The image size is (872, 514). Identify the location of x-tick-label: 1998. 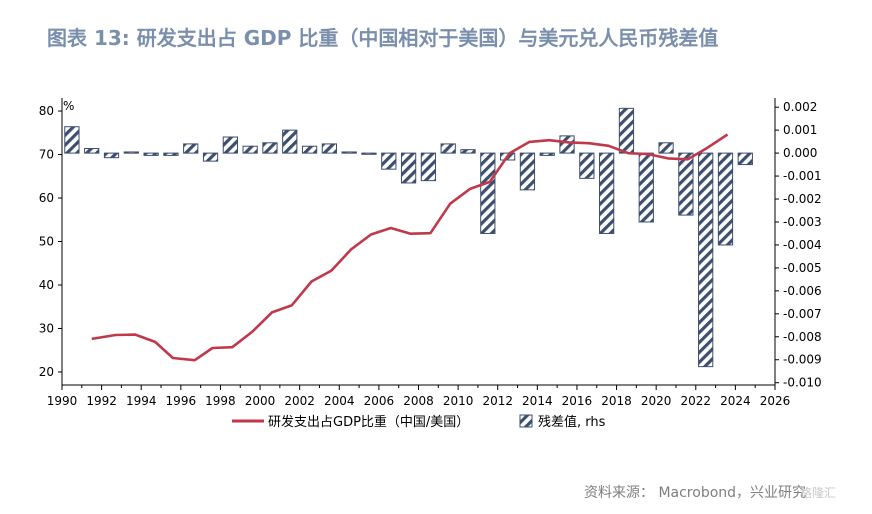
(220, 401).